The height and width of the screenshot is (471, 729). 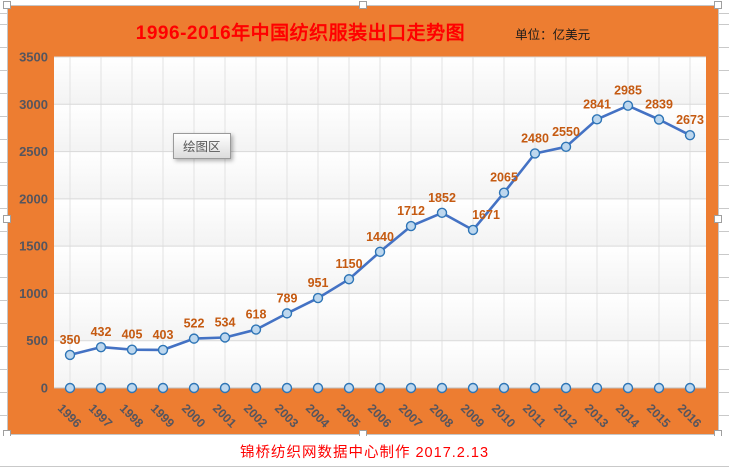 What do you see at coordinates (628, 91) in the screenshot?
I see `svg-text: 2985` at bounding box center [628, 91].